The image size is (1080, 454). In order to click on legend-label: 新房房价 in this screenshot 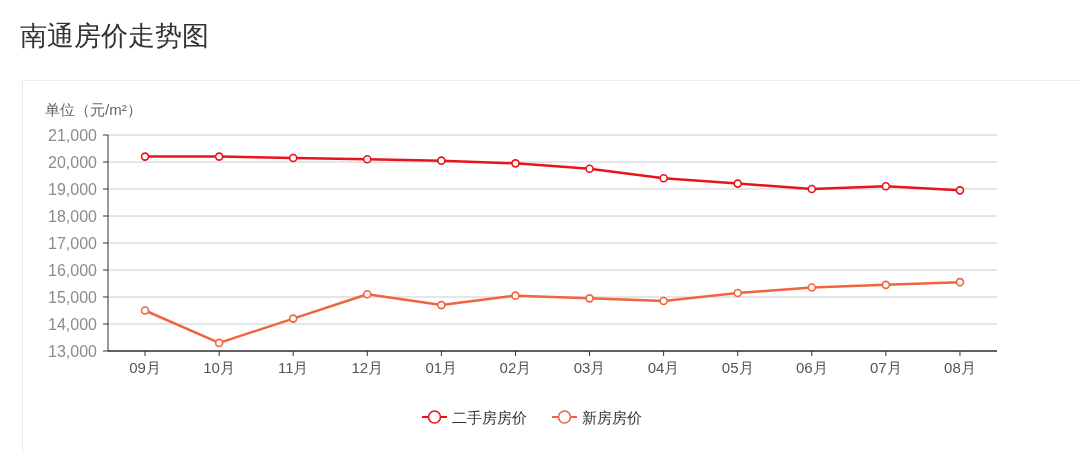, I will do `click(612, 417)`.